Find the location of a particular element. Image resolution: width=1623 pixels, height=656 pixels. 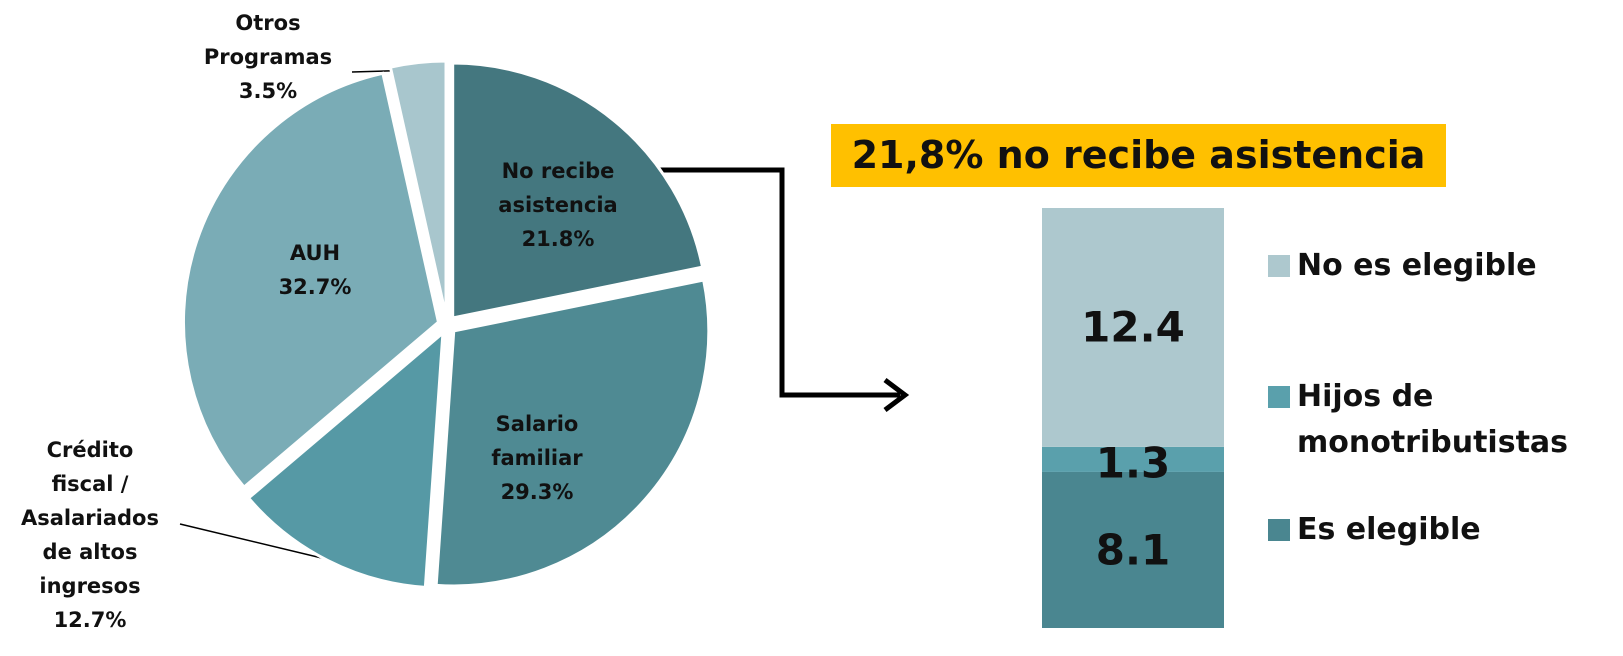

bar-value-label: 1.3 is located at coordinates (1133, 463).